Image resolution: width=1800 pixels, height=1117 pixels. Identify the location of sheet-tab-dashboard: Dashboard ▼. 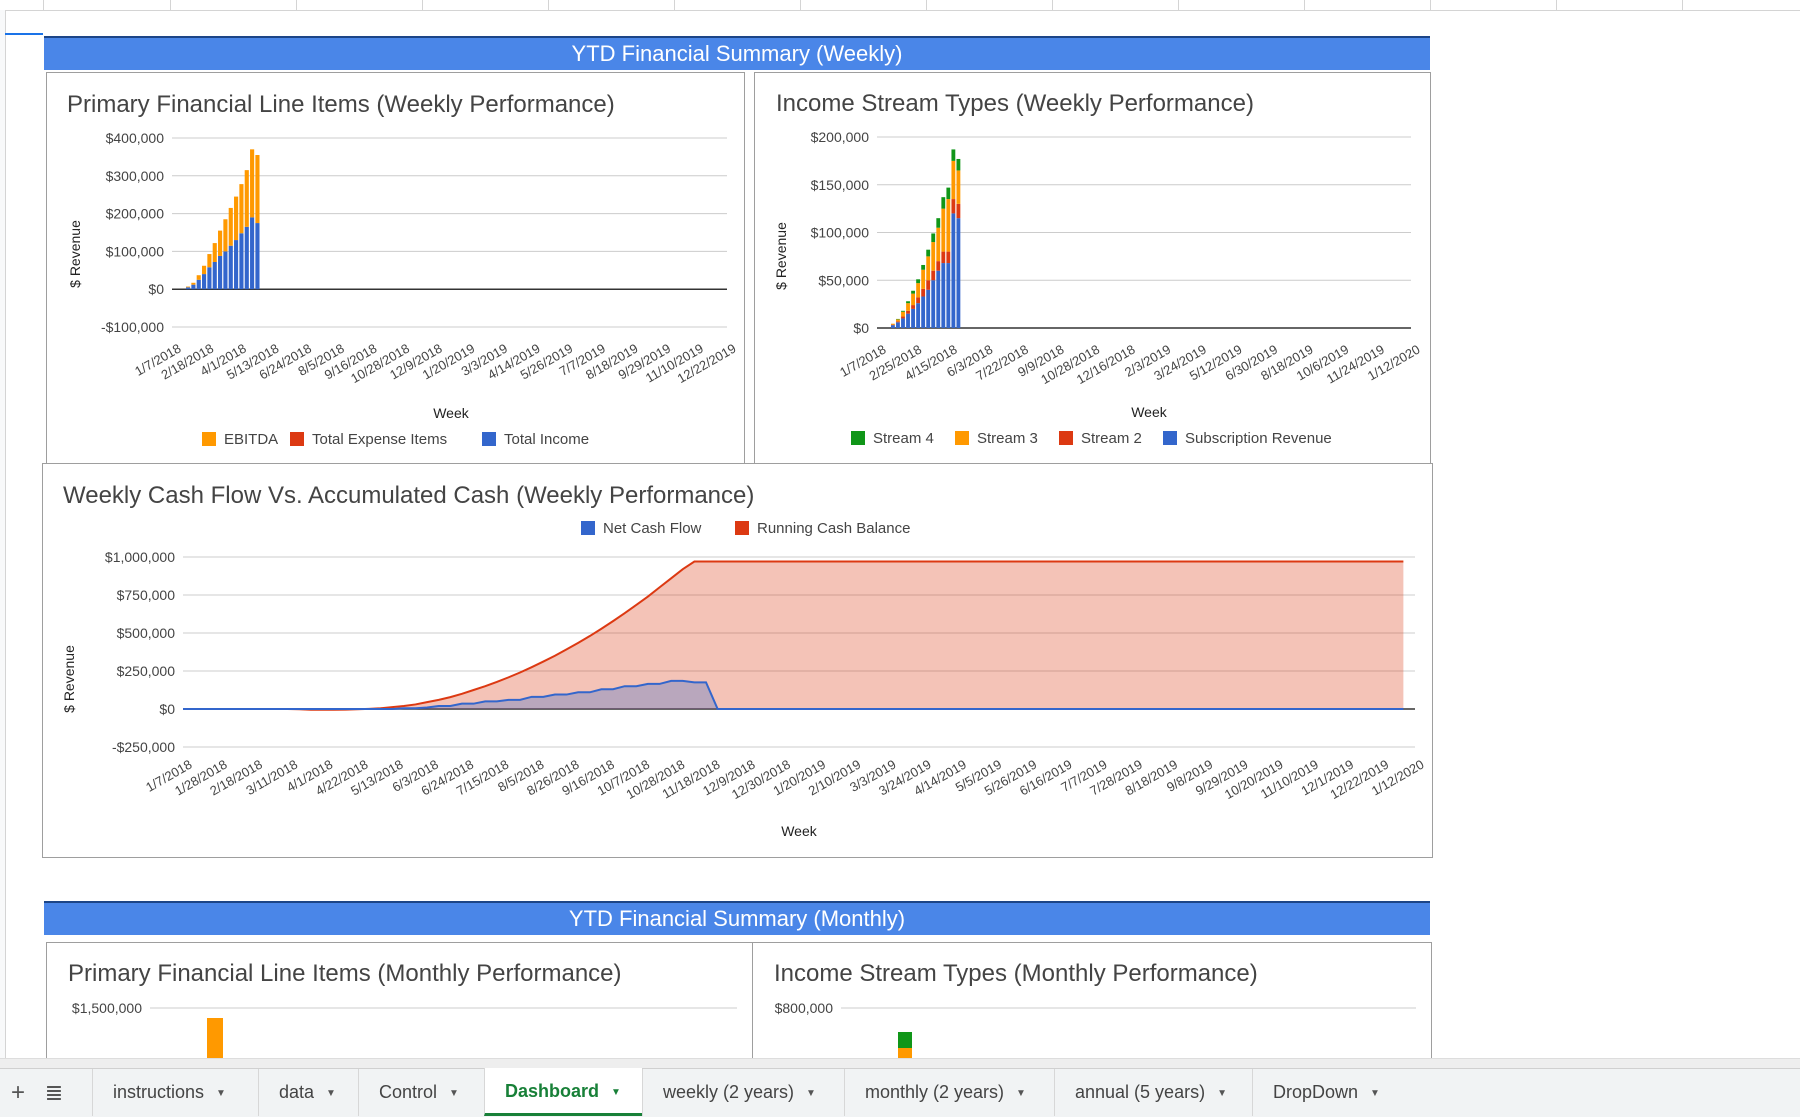
(563, 1092).